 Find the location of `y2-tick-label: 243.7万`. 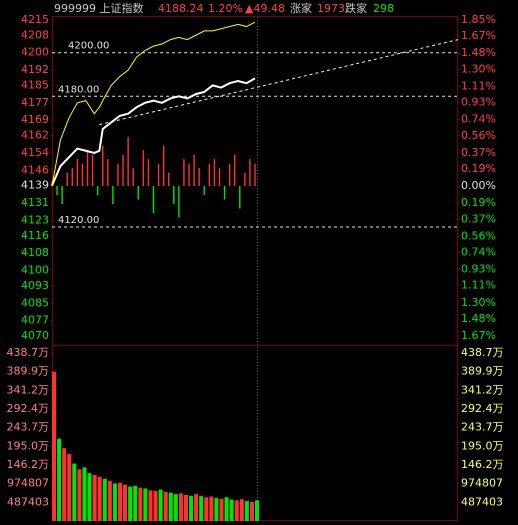

y2-tick-label: 243.7万 is located at coordinates (482, 427).